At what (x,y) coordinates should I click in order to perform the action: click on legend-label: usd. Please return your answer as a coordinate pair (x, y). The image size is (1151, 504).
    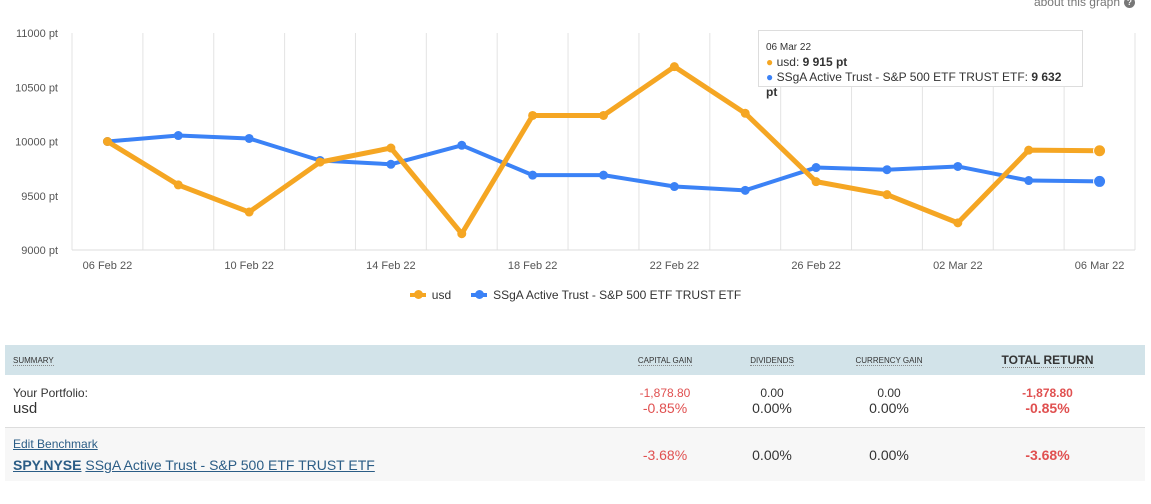
    Looking at the image, I should click on (441, 295).